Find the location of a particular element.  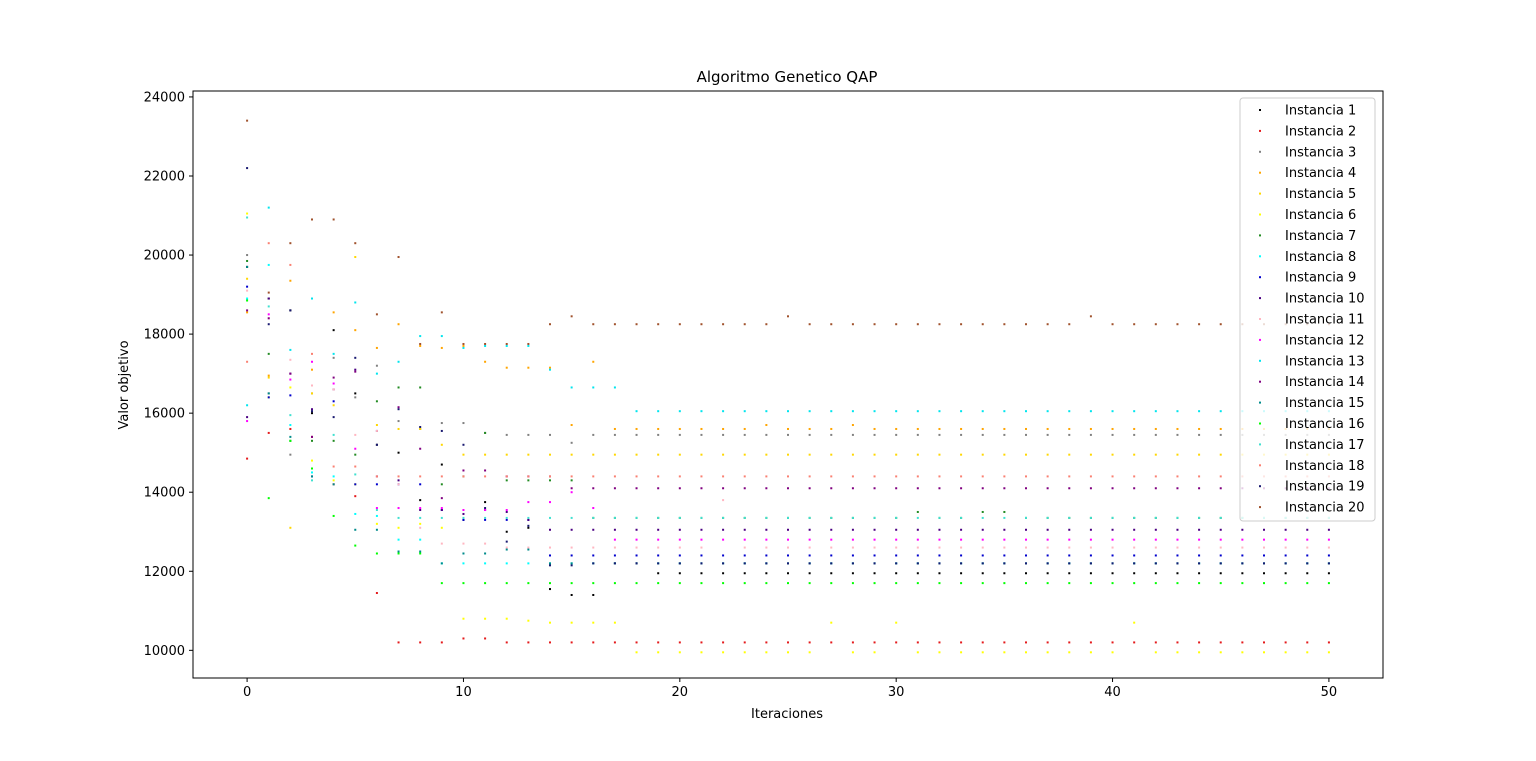

legend-label: Instancia 15 is located at coordinates (1325, 403).